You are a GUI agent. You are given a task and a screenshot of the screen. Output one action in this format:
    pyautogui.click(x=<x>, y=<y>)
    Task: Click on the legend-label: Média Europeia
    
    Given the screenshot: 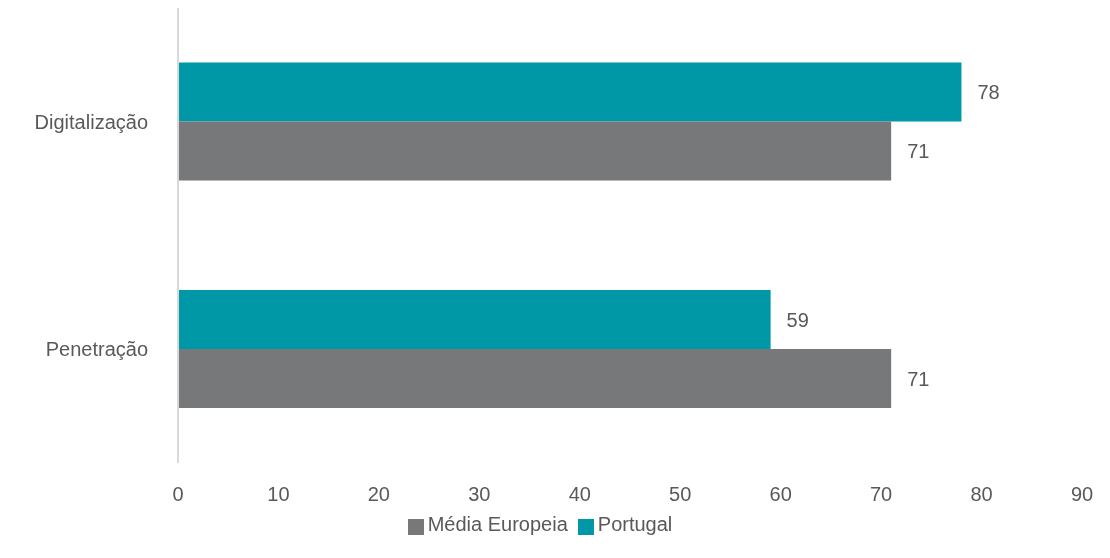 What is the action you would take?
    pyautogui.click(x=497, y=524)
    